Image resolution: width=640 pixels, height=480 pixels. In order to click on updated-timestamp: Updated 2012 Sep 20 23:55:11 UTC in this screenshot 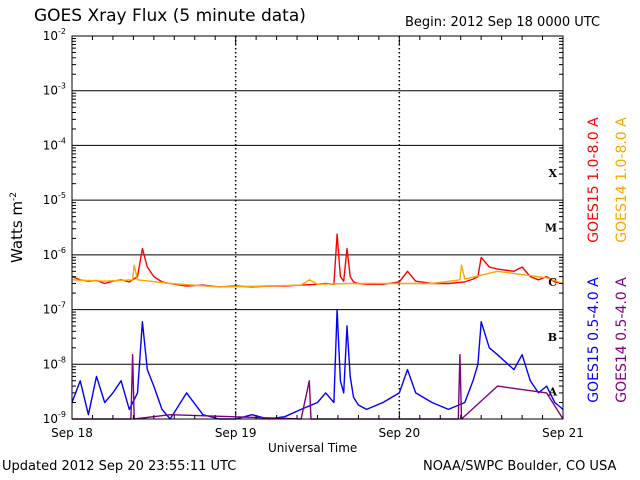, I will do `click(119, 466)`.